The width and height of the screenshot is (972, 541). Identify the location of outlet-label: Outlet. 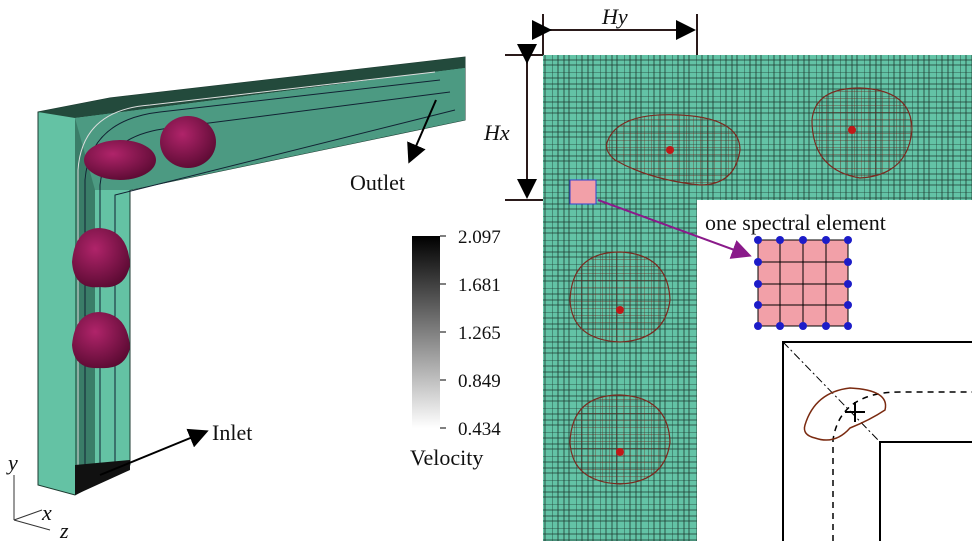
(377, 182).